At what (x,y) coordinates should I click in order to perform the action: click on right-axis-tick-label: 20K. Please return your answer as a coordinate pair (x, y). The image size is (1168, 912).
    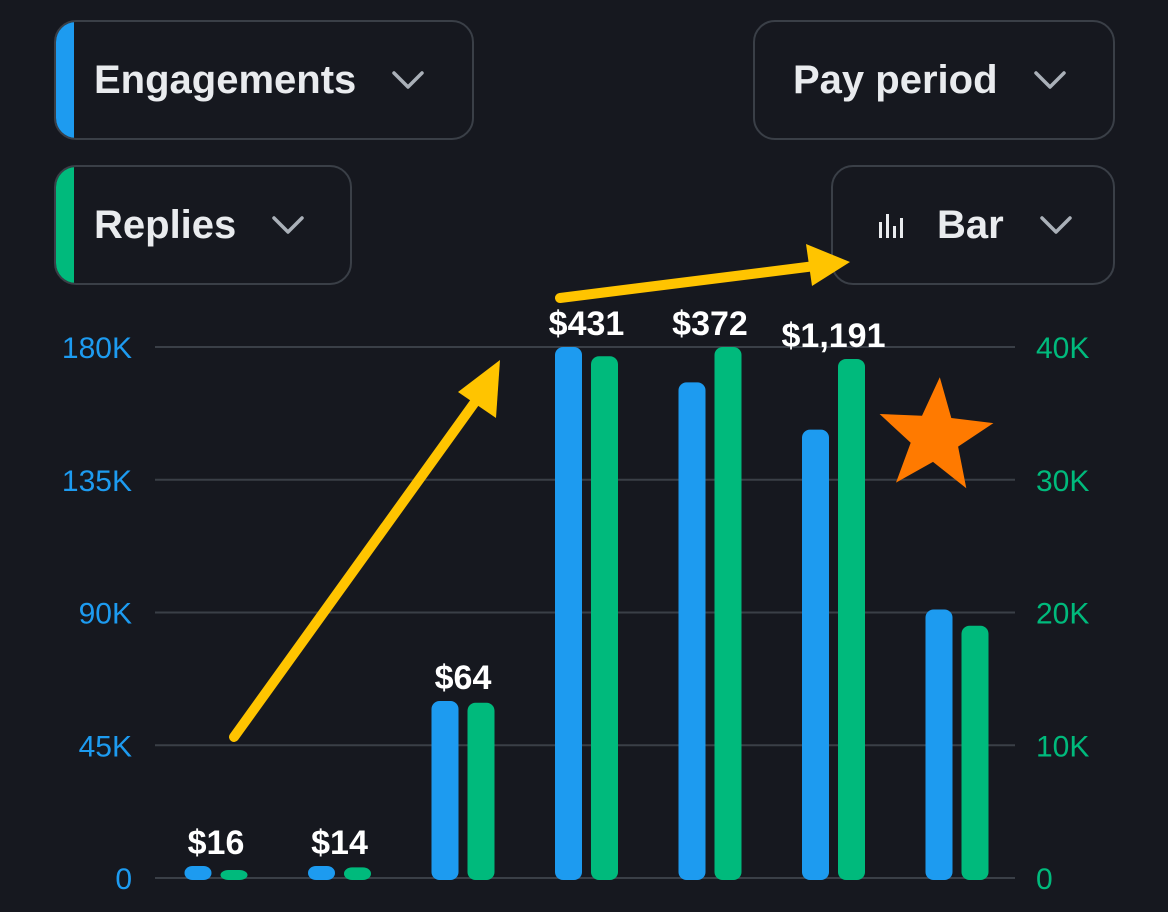
    Looking at the image, I should click on (1062, 614).